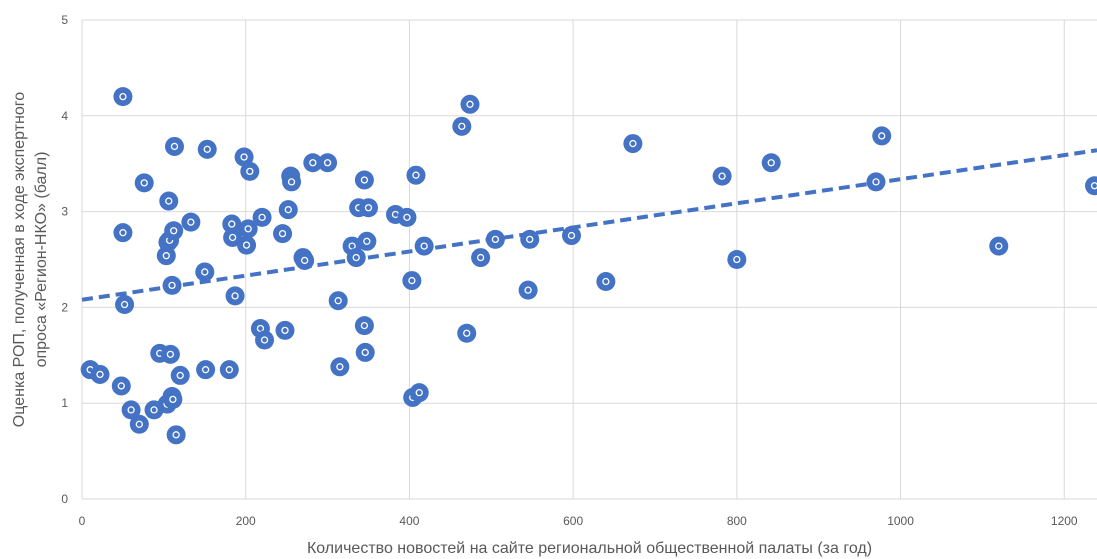 The width and height of the screenshot is (1097, 559). I want to click on x-tick-label: 200, so click(246, 521).